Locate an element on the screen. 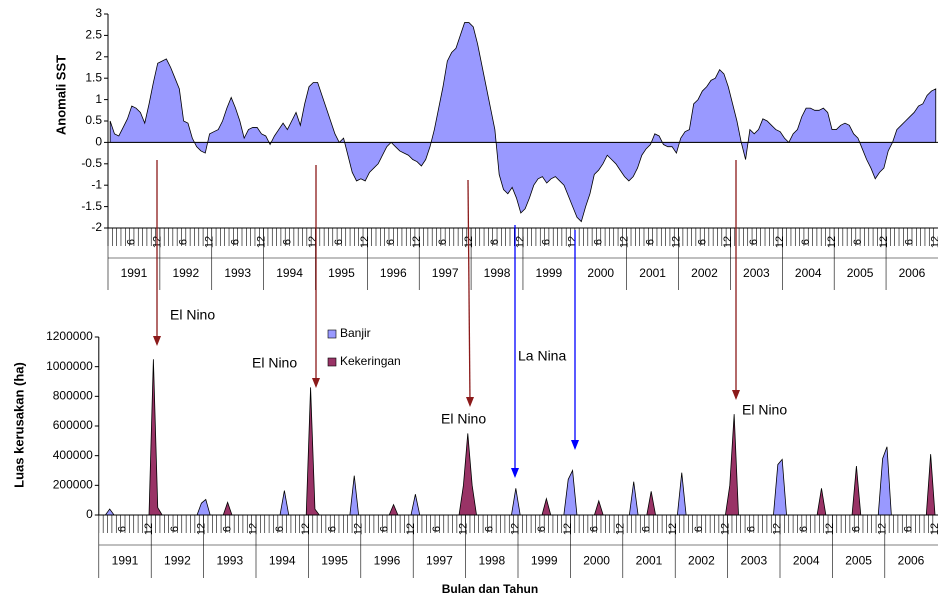  annotation: La Nina is located at coordinates (542, 356).